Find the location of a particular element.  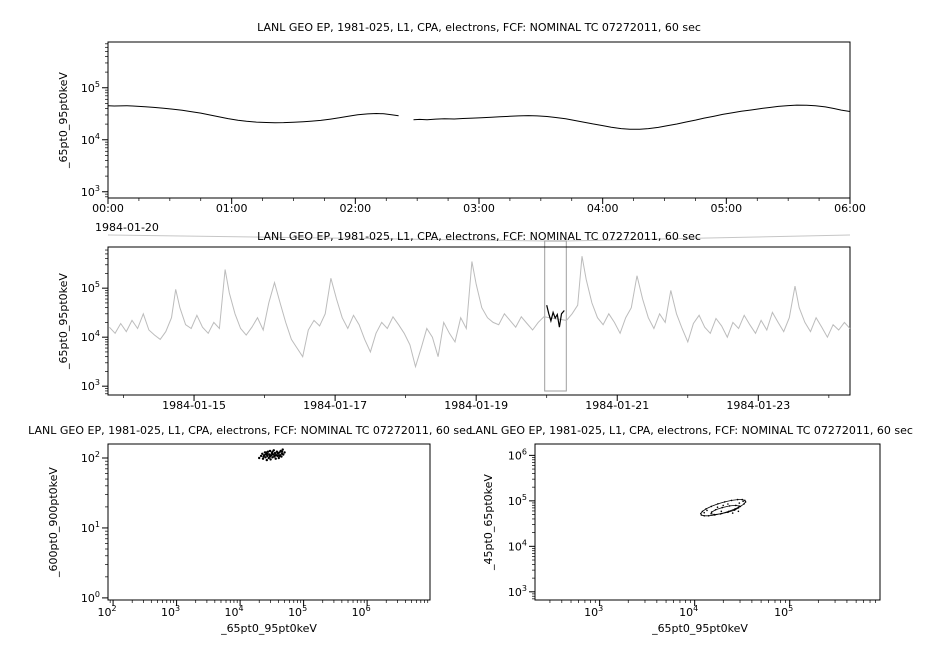

selection-box is located at coordinates (555, 316).